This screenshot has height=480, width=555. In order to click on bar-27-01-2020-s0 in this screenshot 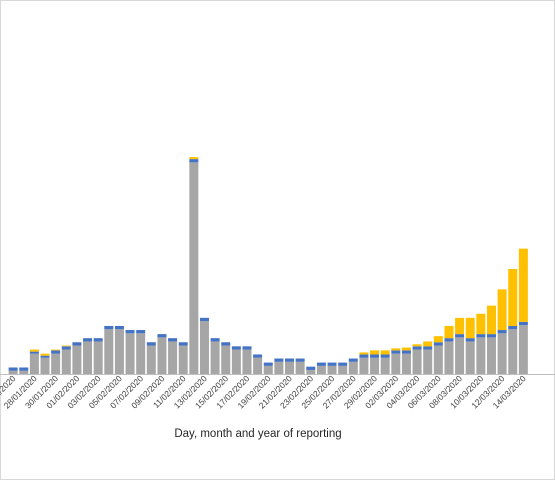, I will do `click(24, 372)`.